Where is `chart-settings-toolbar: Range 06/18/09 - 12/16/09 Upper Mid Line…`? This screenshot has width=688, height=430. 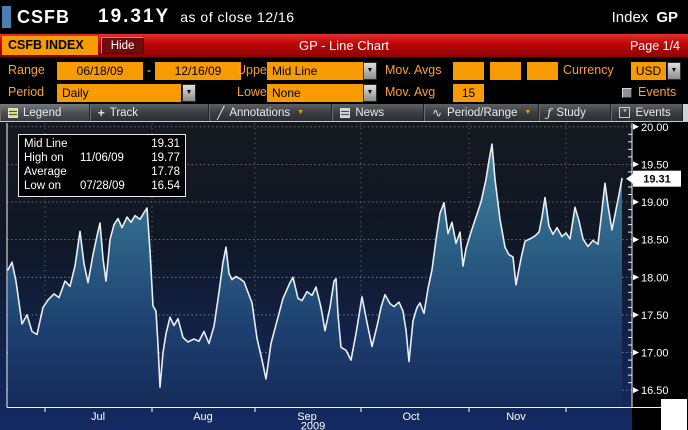
chart-settings-toolbar: Range 06/18/09 - 12/16/09 Upper Mid Line… is located at coordinates (344, 80).